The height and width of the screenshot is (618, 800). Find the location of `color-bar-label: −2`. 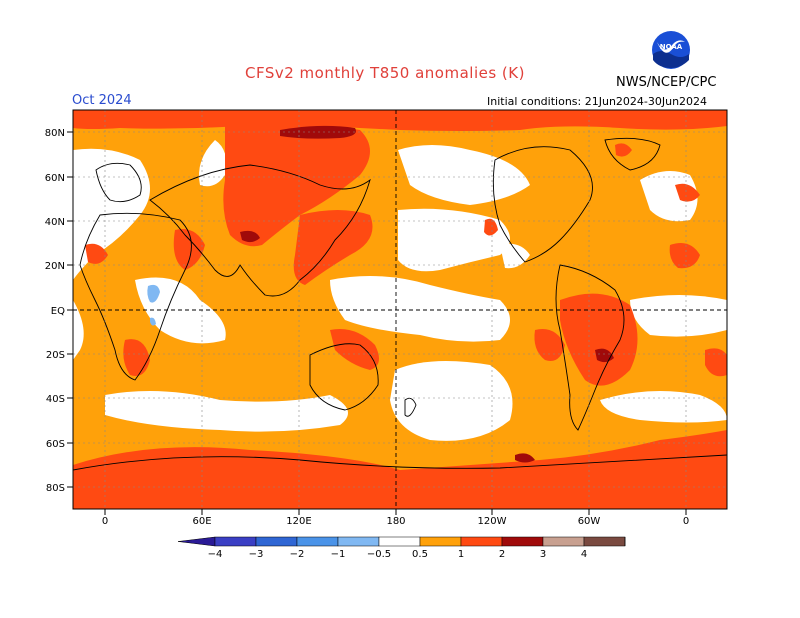

color-bar-label: −2 is located at coordinates (297, 554).